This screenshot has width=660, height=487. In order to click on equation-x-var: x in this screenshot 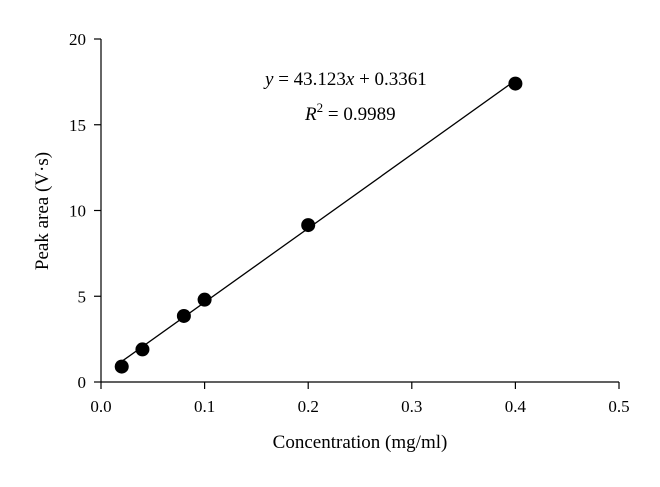, I will do `click(350, 79)`.